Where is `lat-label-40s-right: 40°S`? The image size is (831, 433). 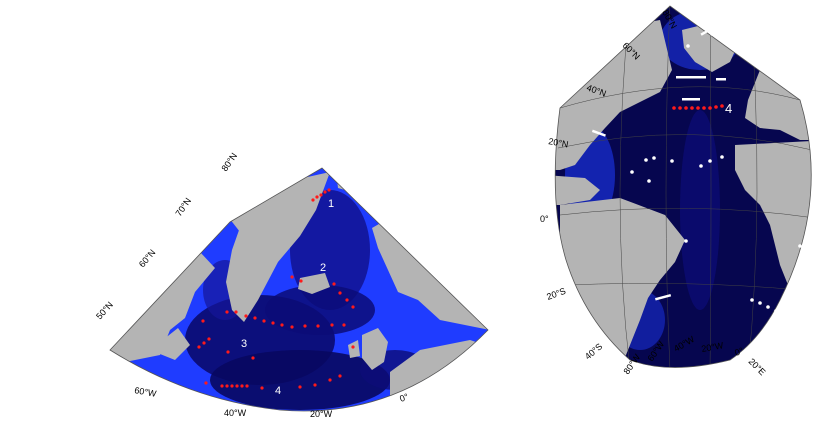 lat-label-40s-right: 40°S is located at coordinates (593, 351).